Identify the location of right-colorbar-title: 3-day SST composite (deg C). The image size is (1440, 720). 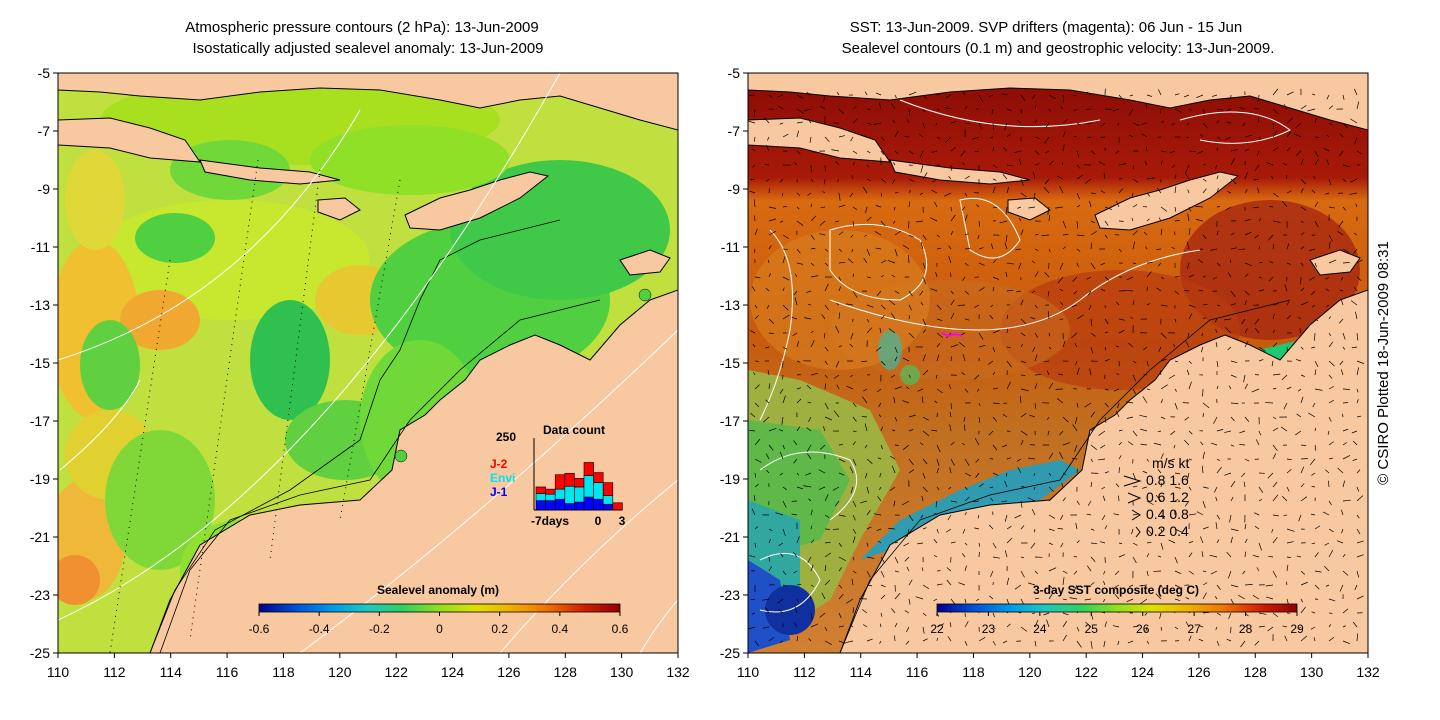
(1116, 590).